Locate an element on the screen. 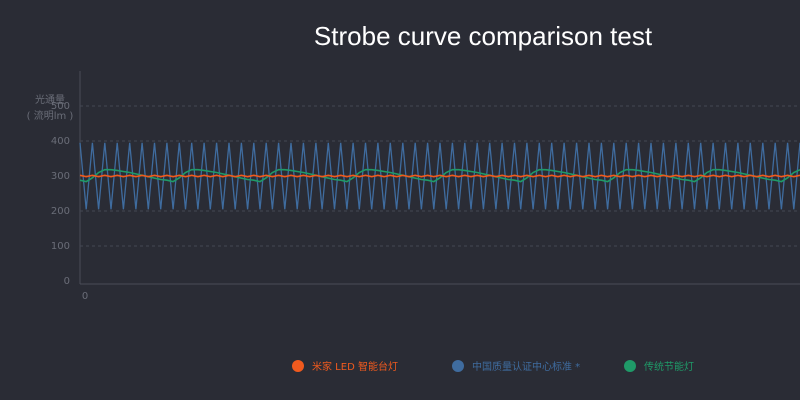 The image size is (800, 400). chart-title: Strobe curve comparison test is located at coordinates (483, 36).